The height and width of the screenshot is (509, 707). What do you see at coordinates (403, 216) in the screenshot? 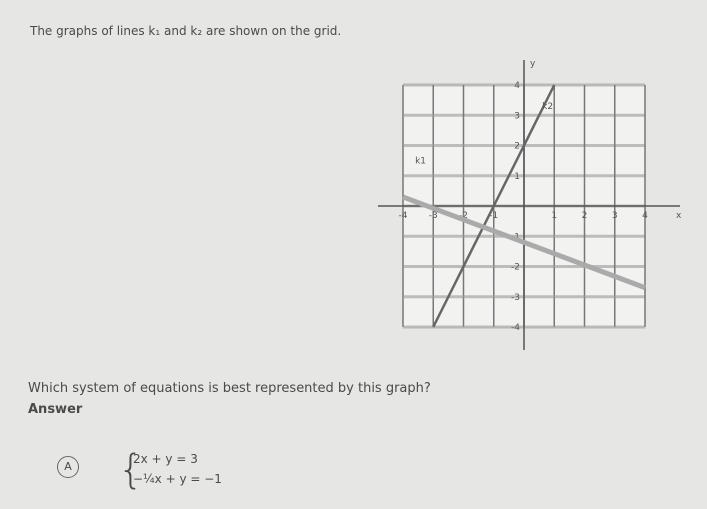
I see `x-tick-label: -4` at bounding box center [403, 216].